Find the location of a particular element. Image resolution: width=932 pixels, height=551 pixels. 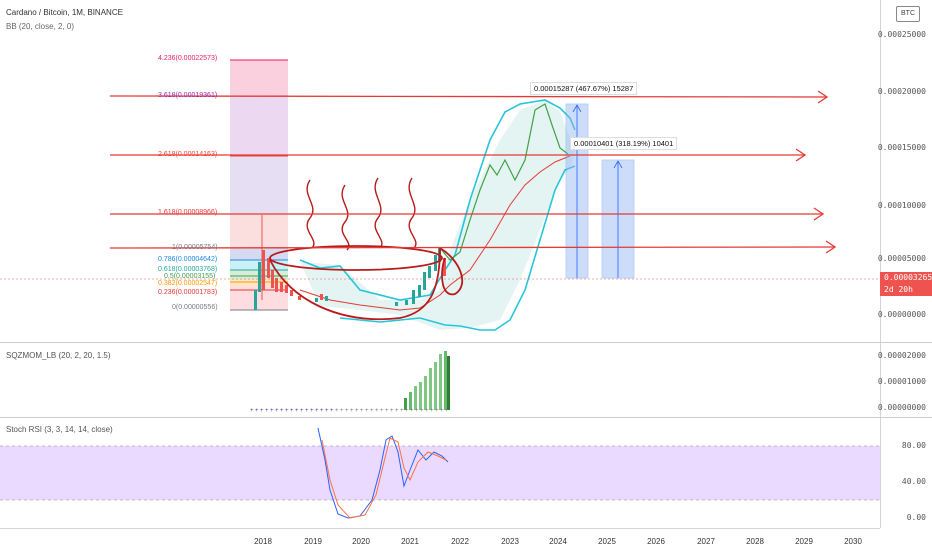

projection-annotation: 0.00010401 (318.19%) 10401 is located at coordinates (624, 143).